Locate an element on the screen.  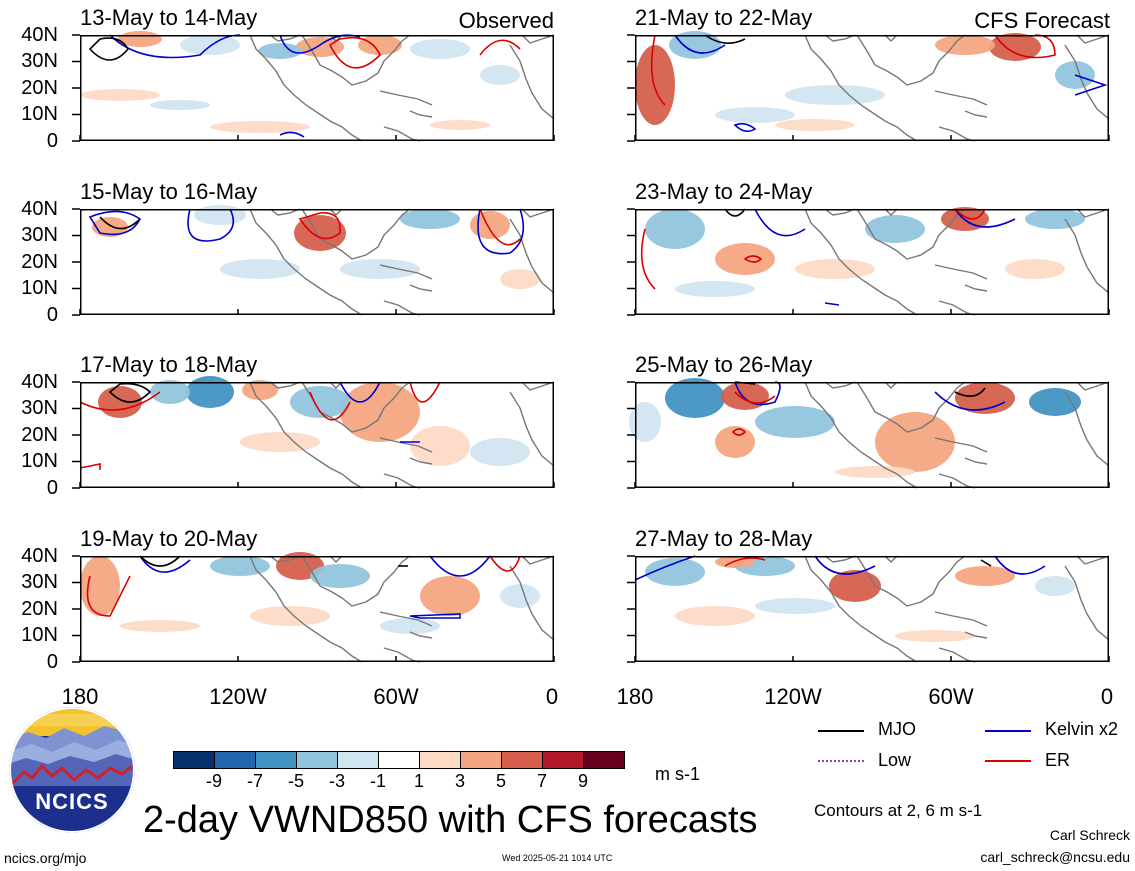
legend-label-low: Low is located at coordinates (895, 760).